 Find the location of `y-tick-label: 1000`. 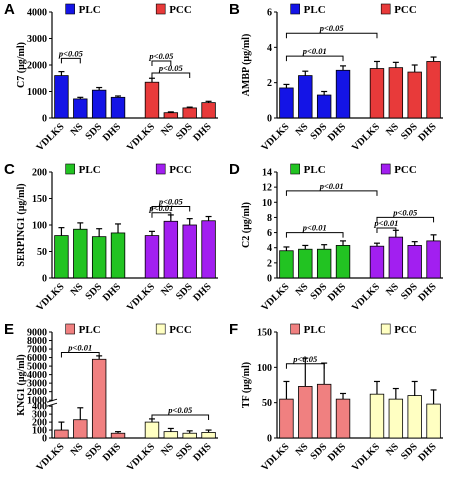

y-tick-label: 1000 is located at coordinates (37, 92).